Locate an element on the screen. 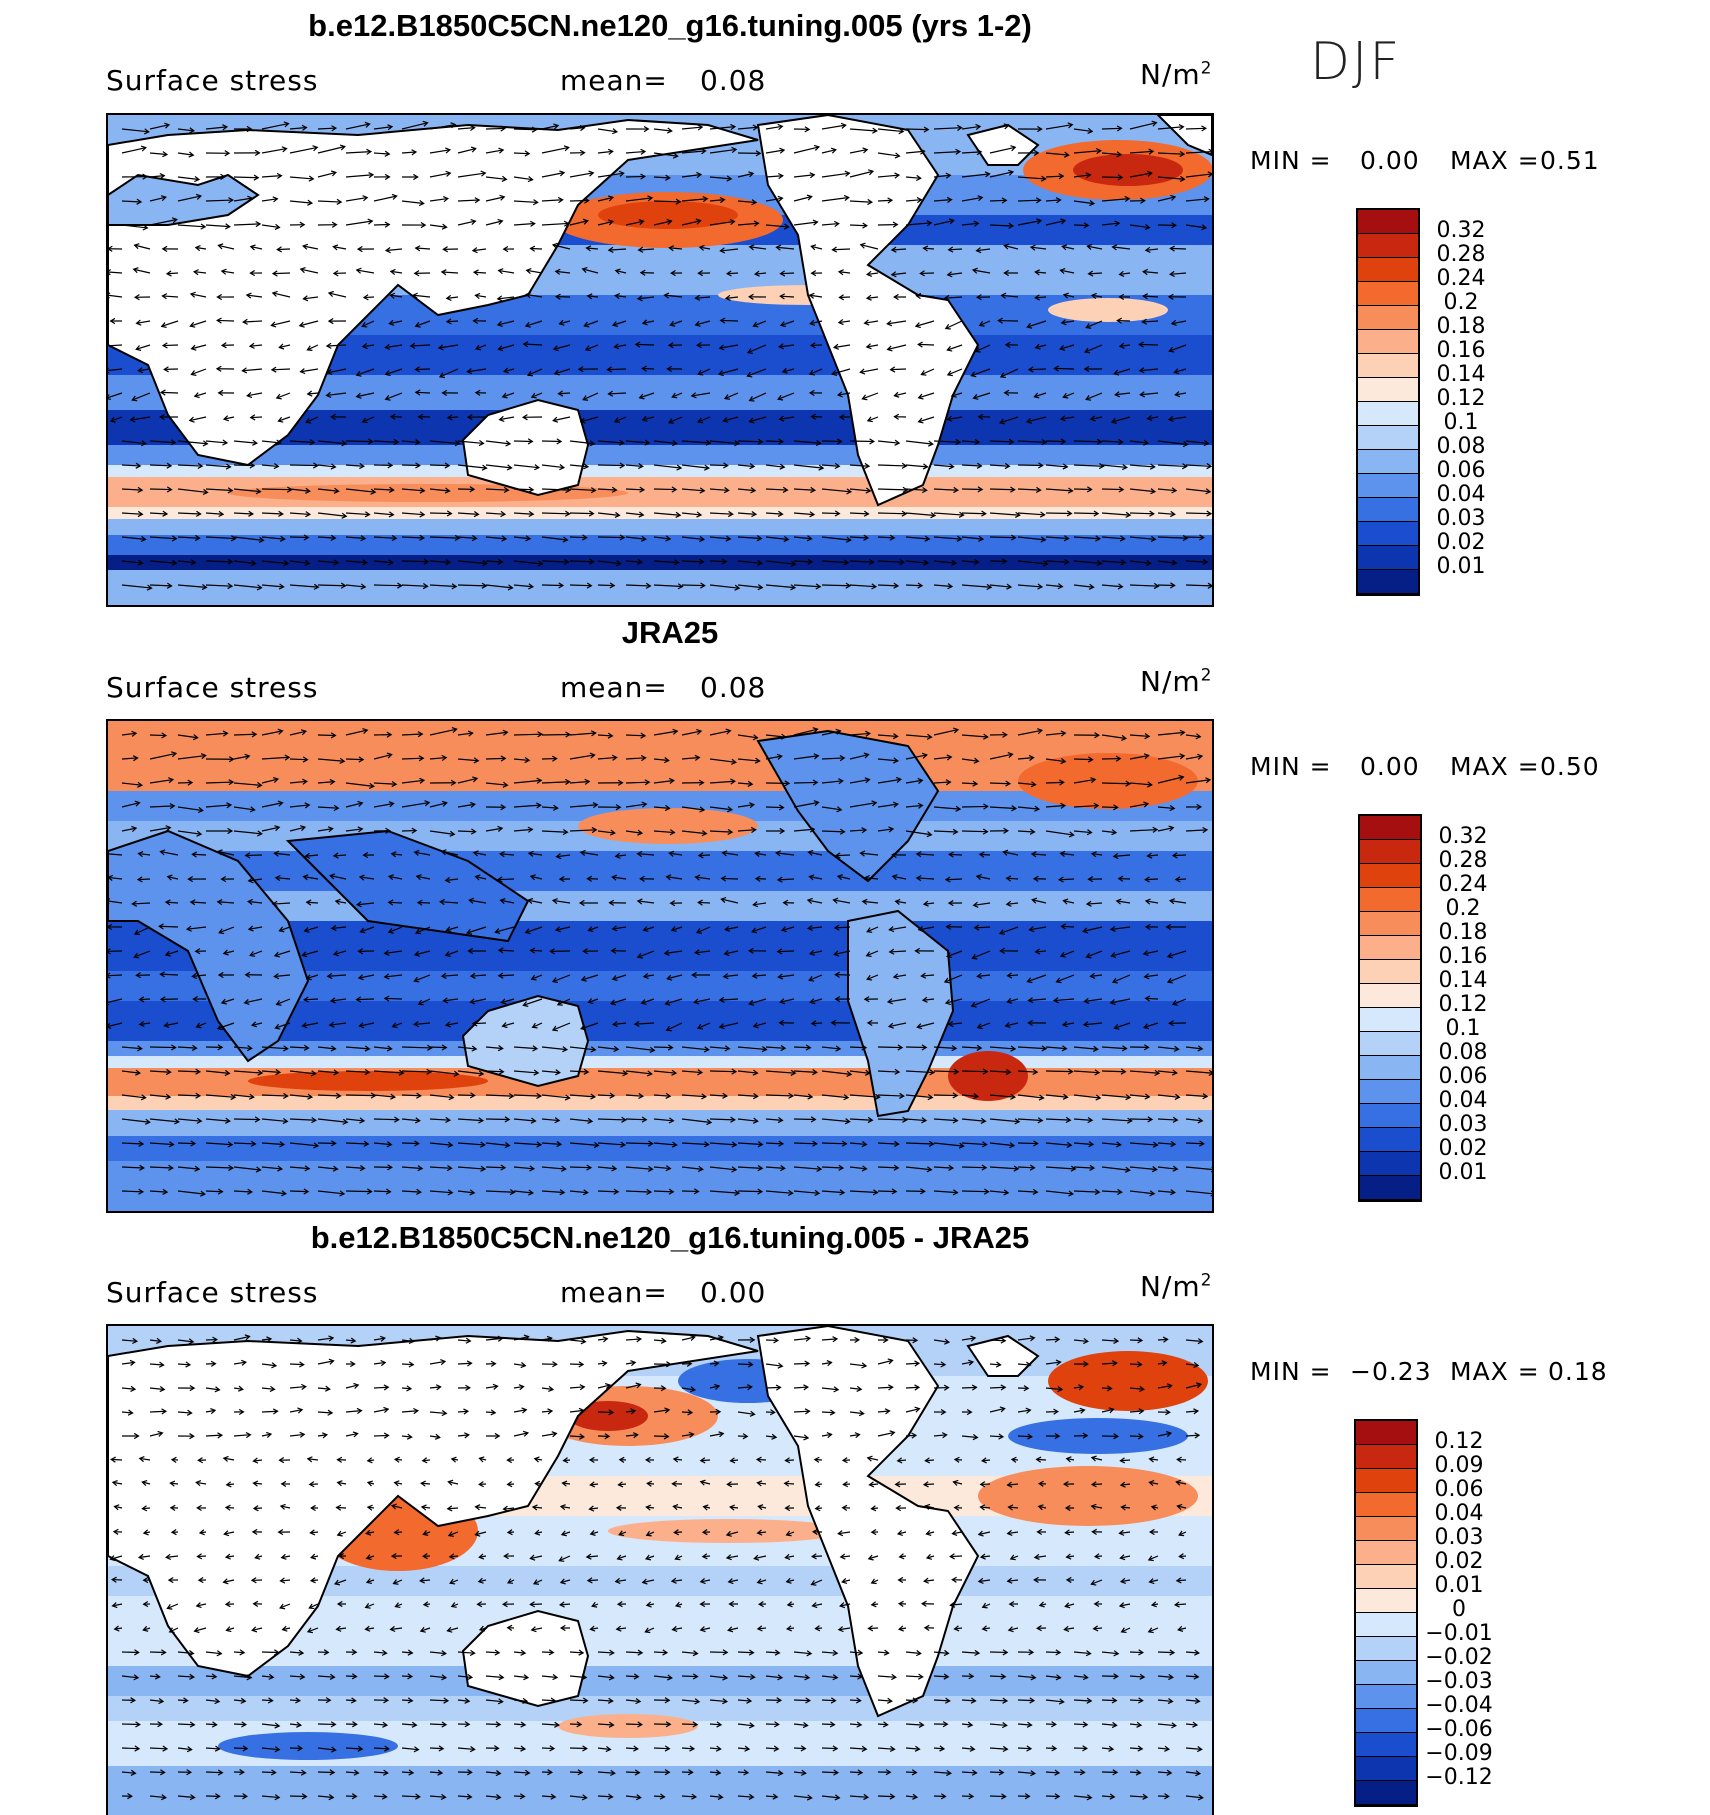 The width and height of the screenshot is (1710, 1815). panel-3-max-value: 0.18 is located at coordinates (1578, 1371).